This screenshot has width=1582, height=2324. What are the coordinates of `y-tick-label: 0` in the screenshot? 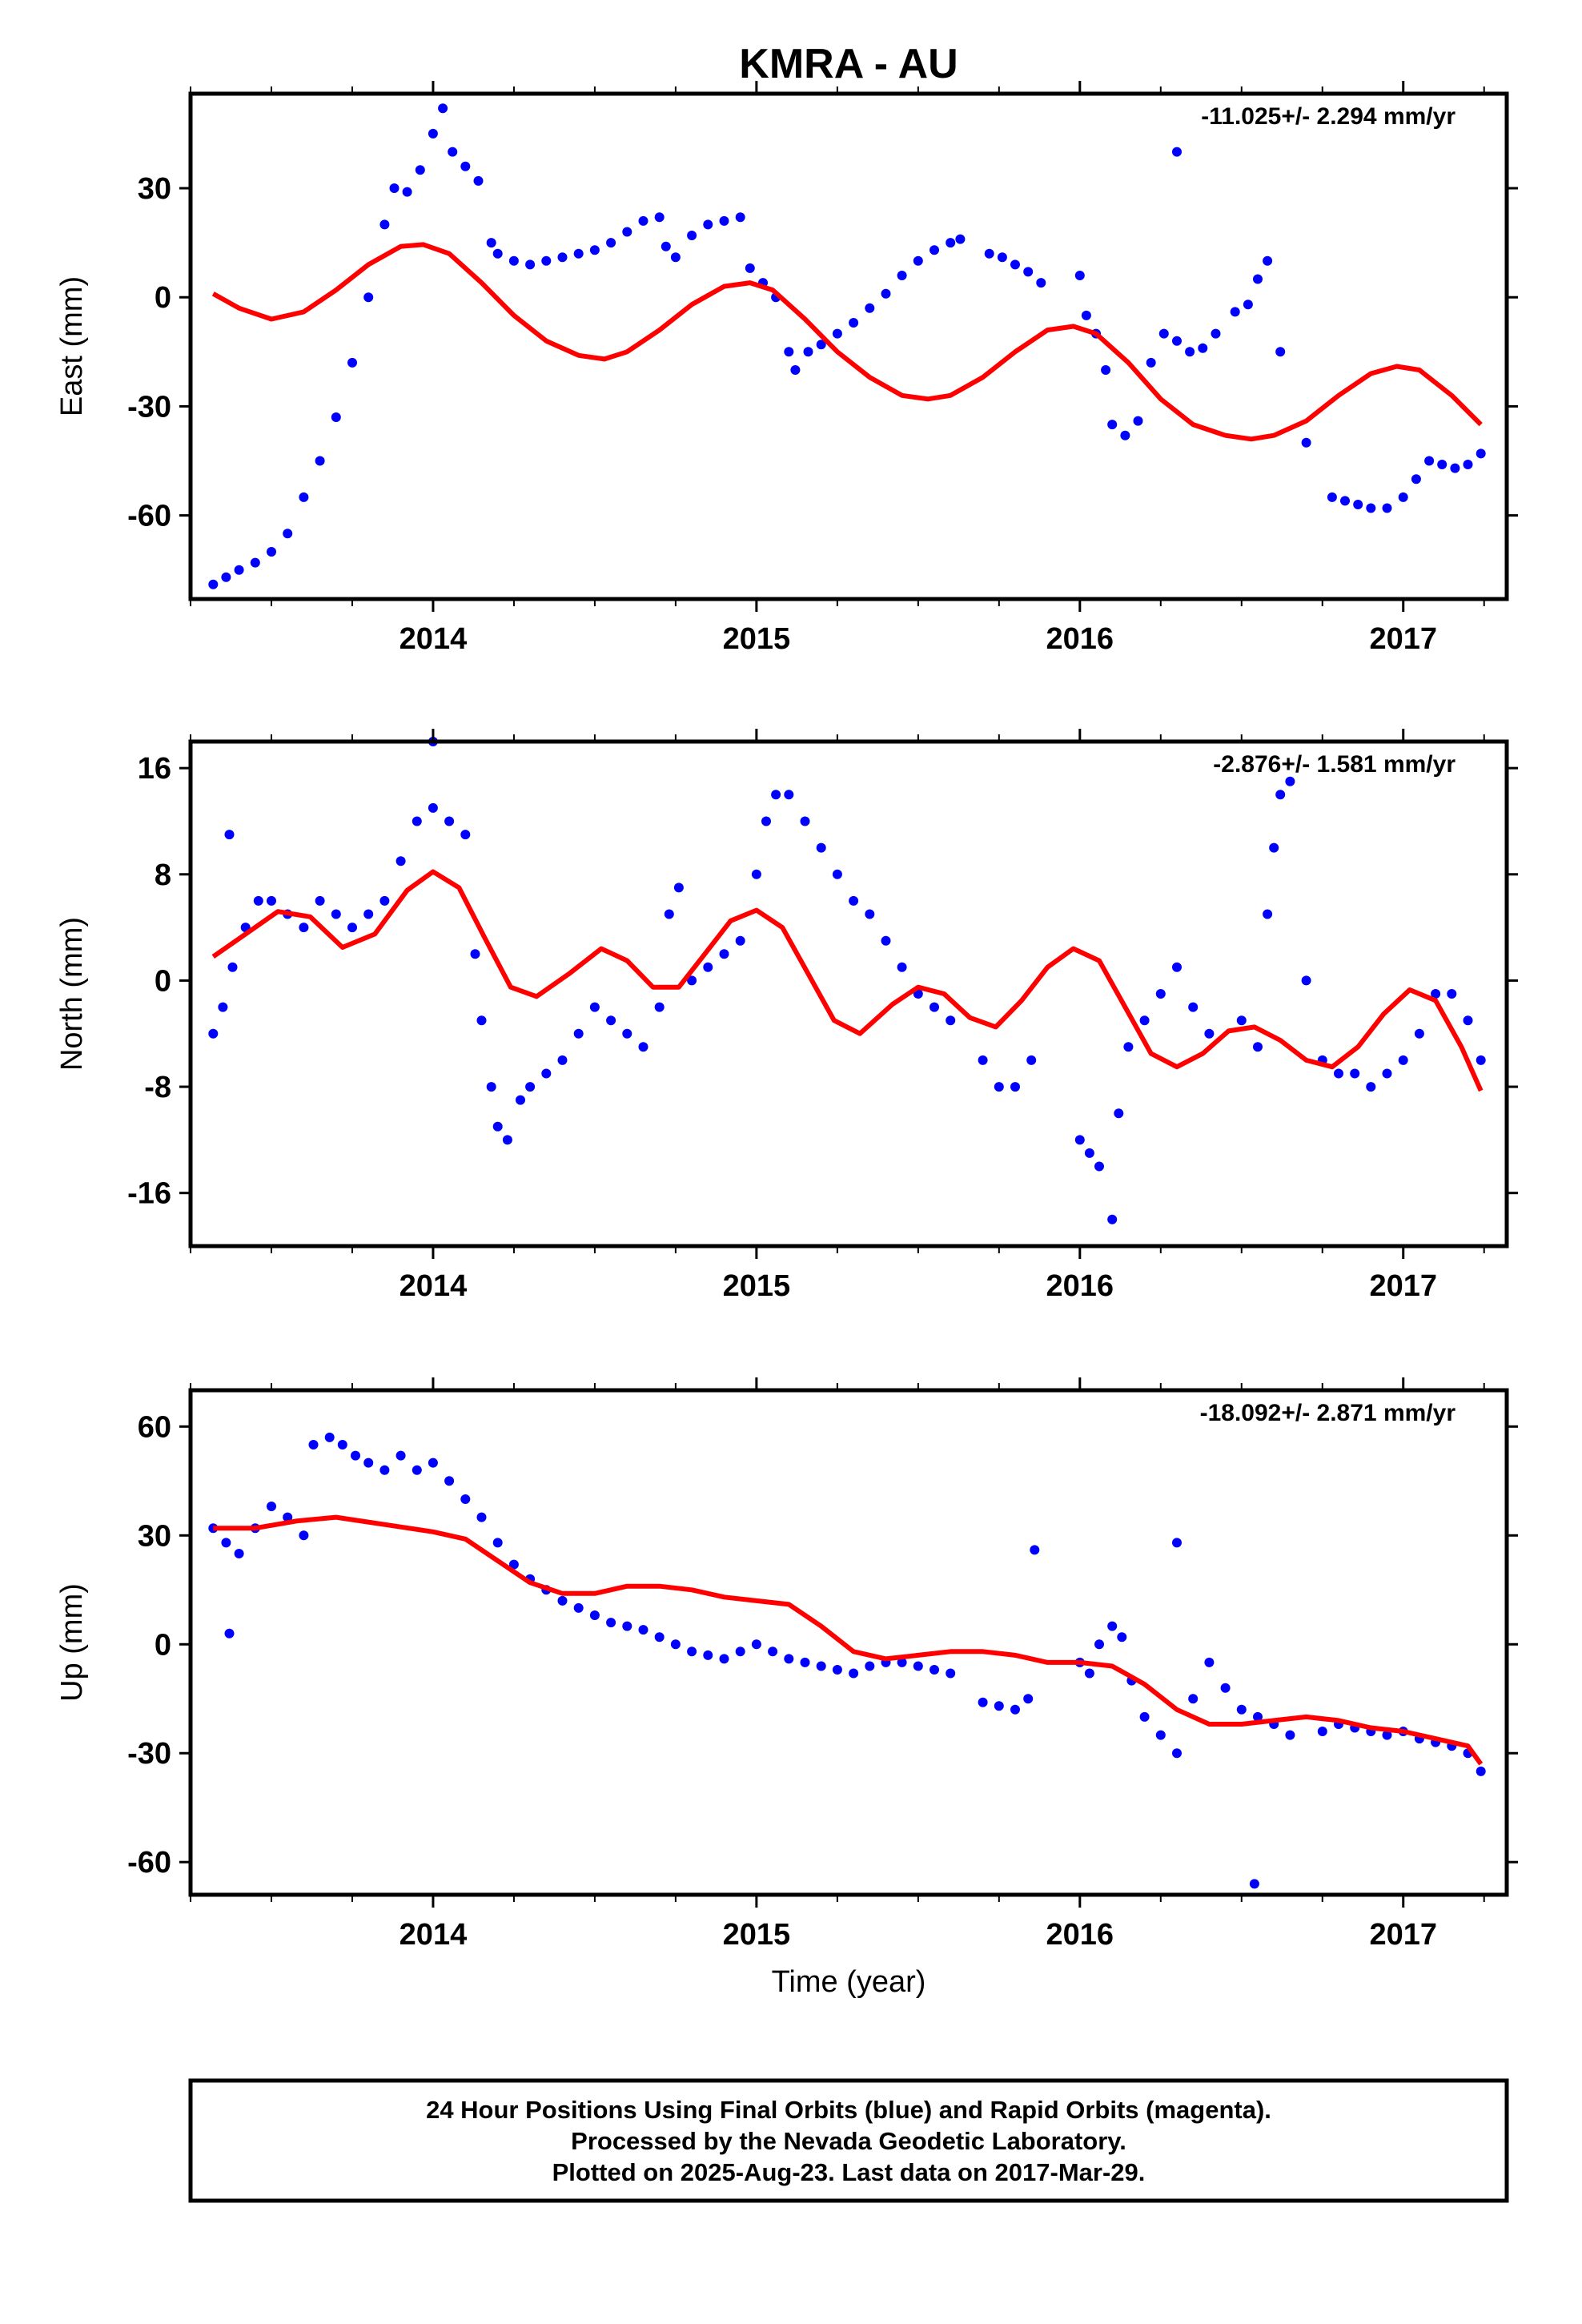 It's located at (163, 1645).